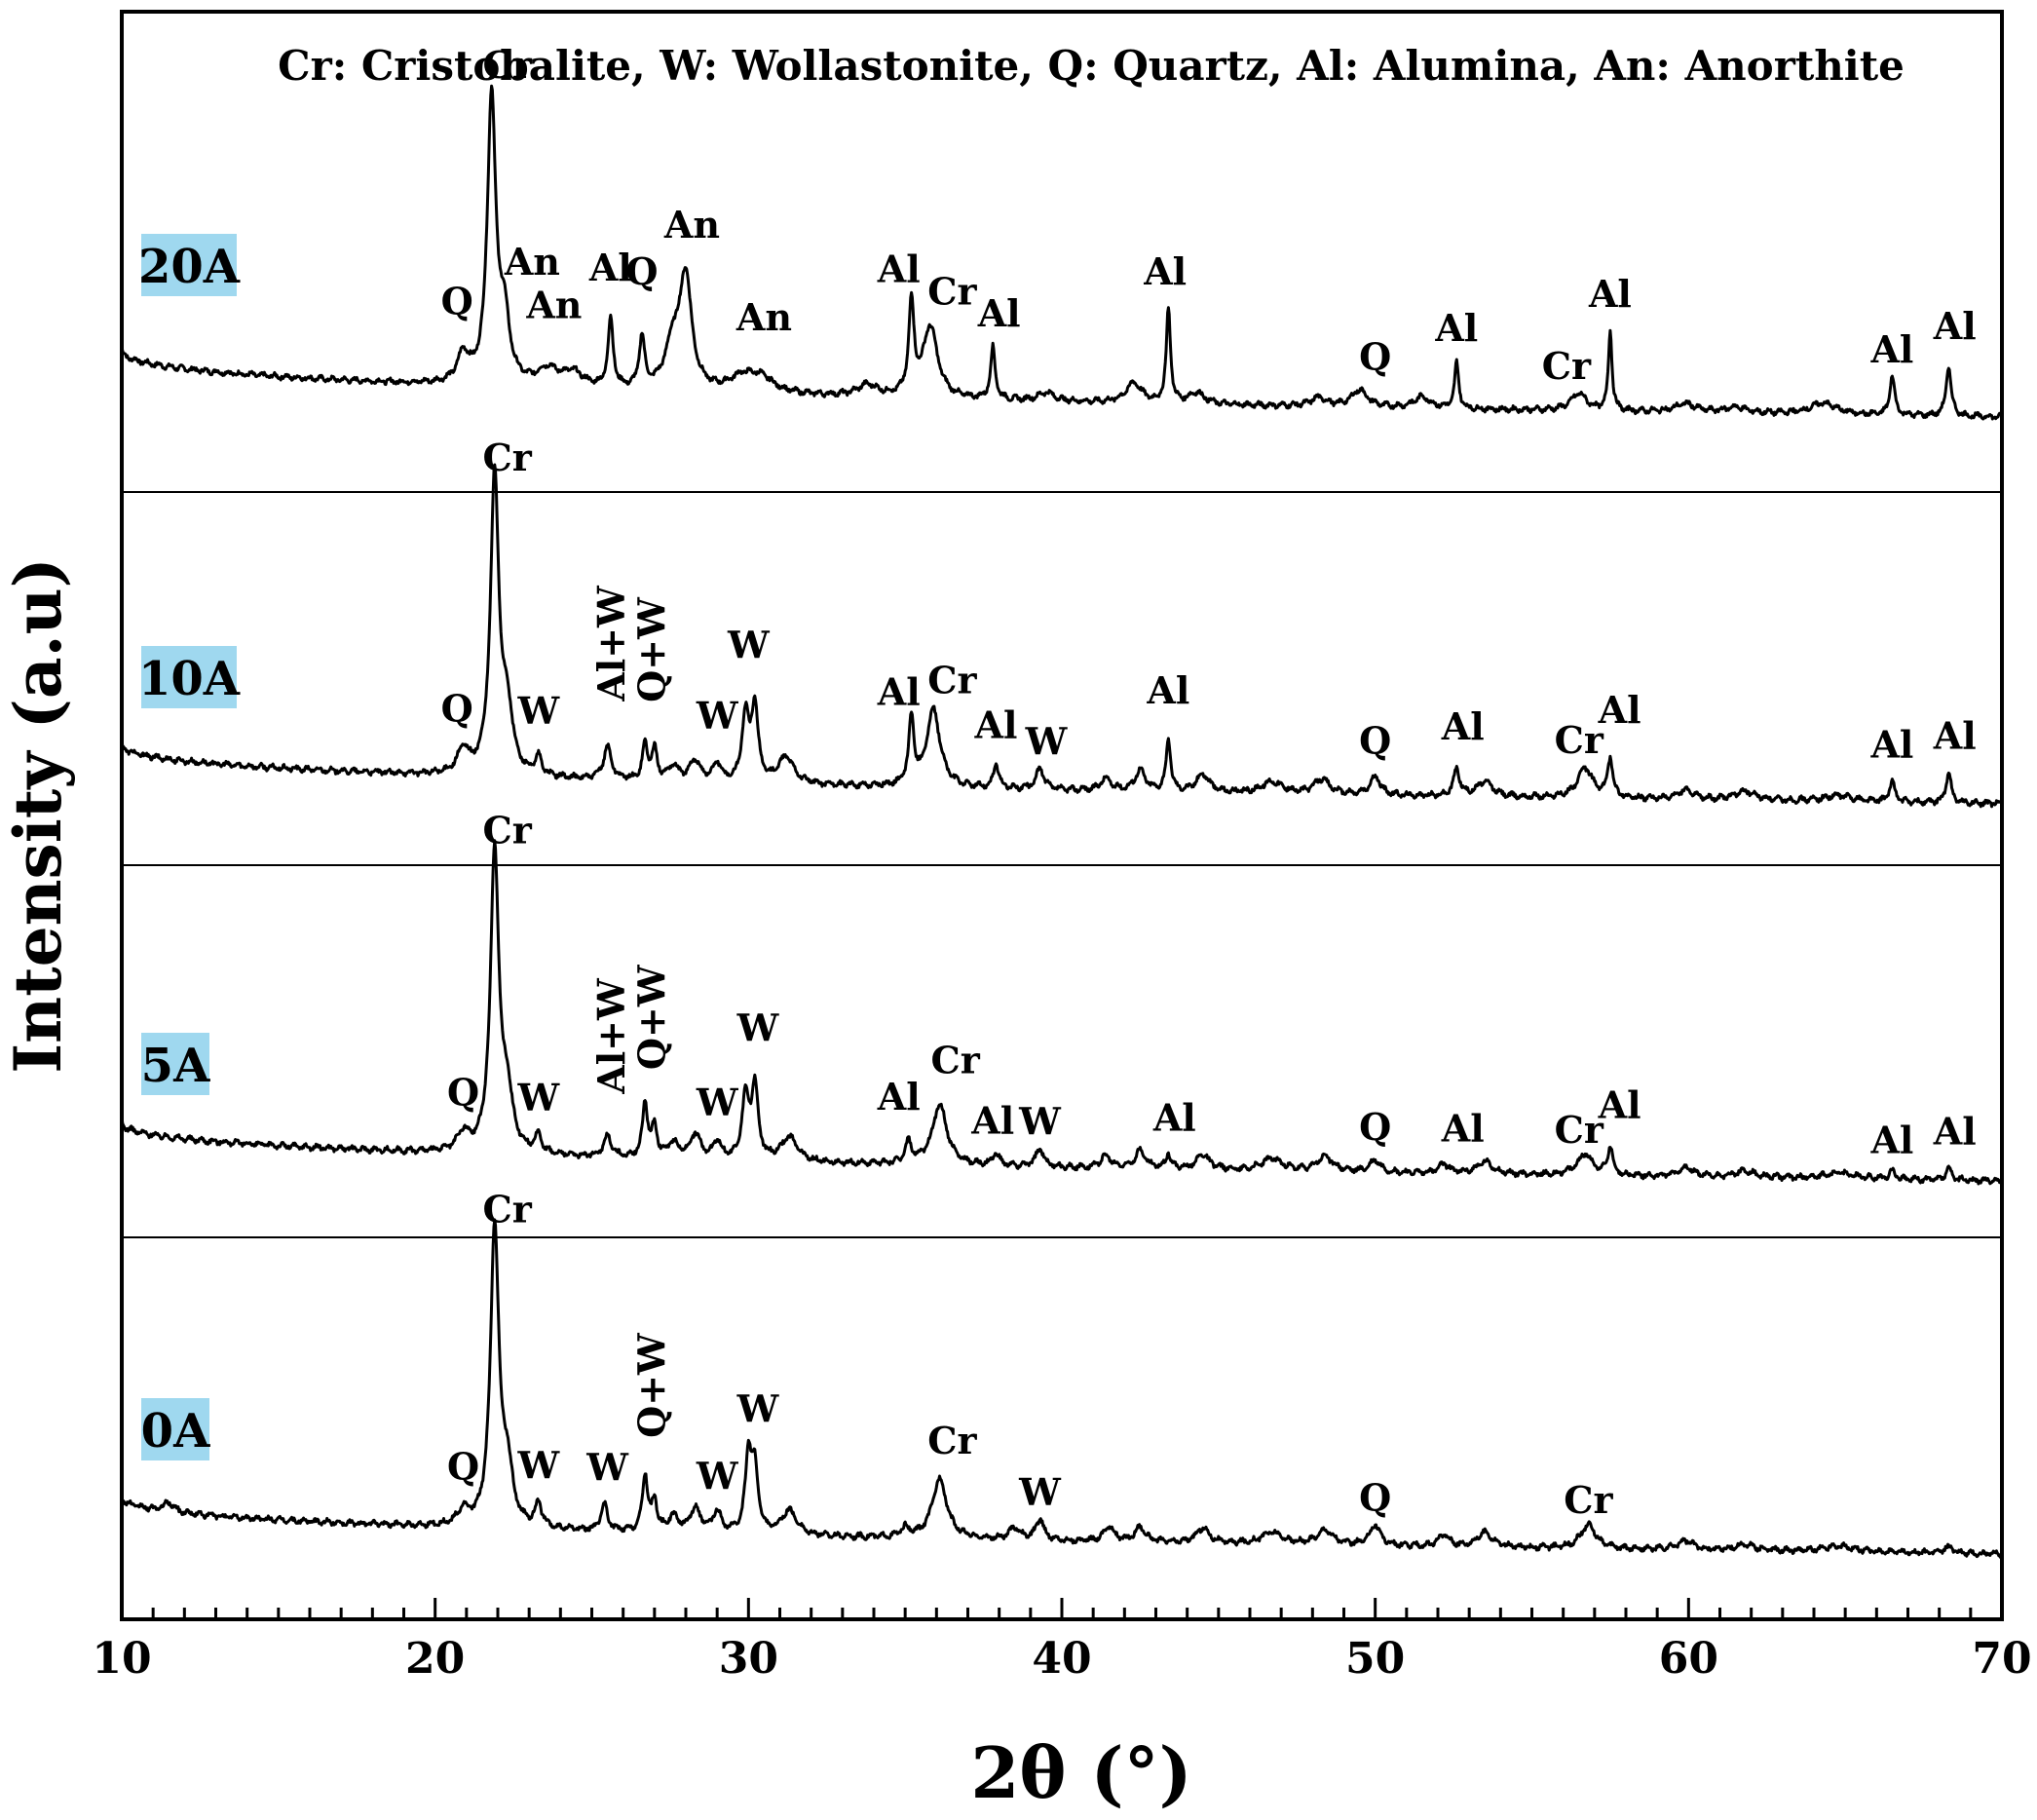 This screenshot has height=1820, width=2037. I want to click on x-tick-label: 60, so click(1688, 1659).